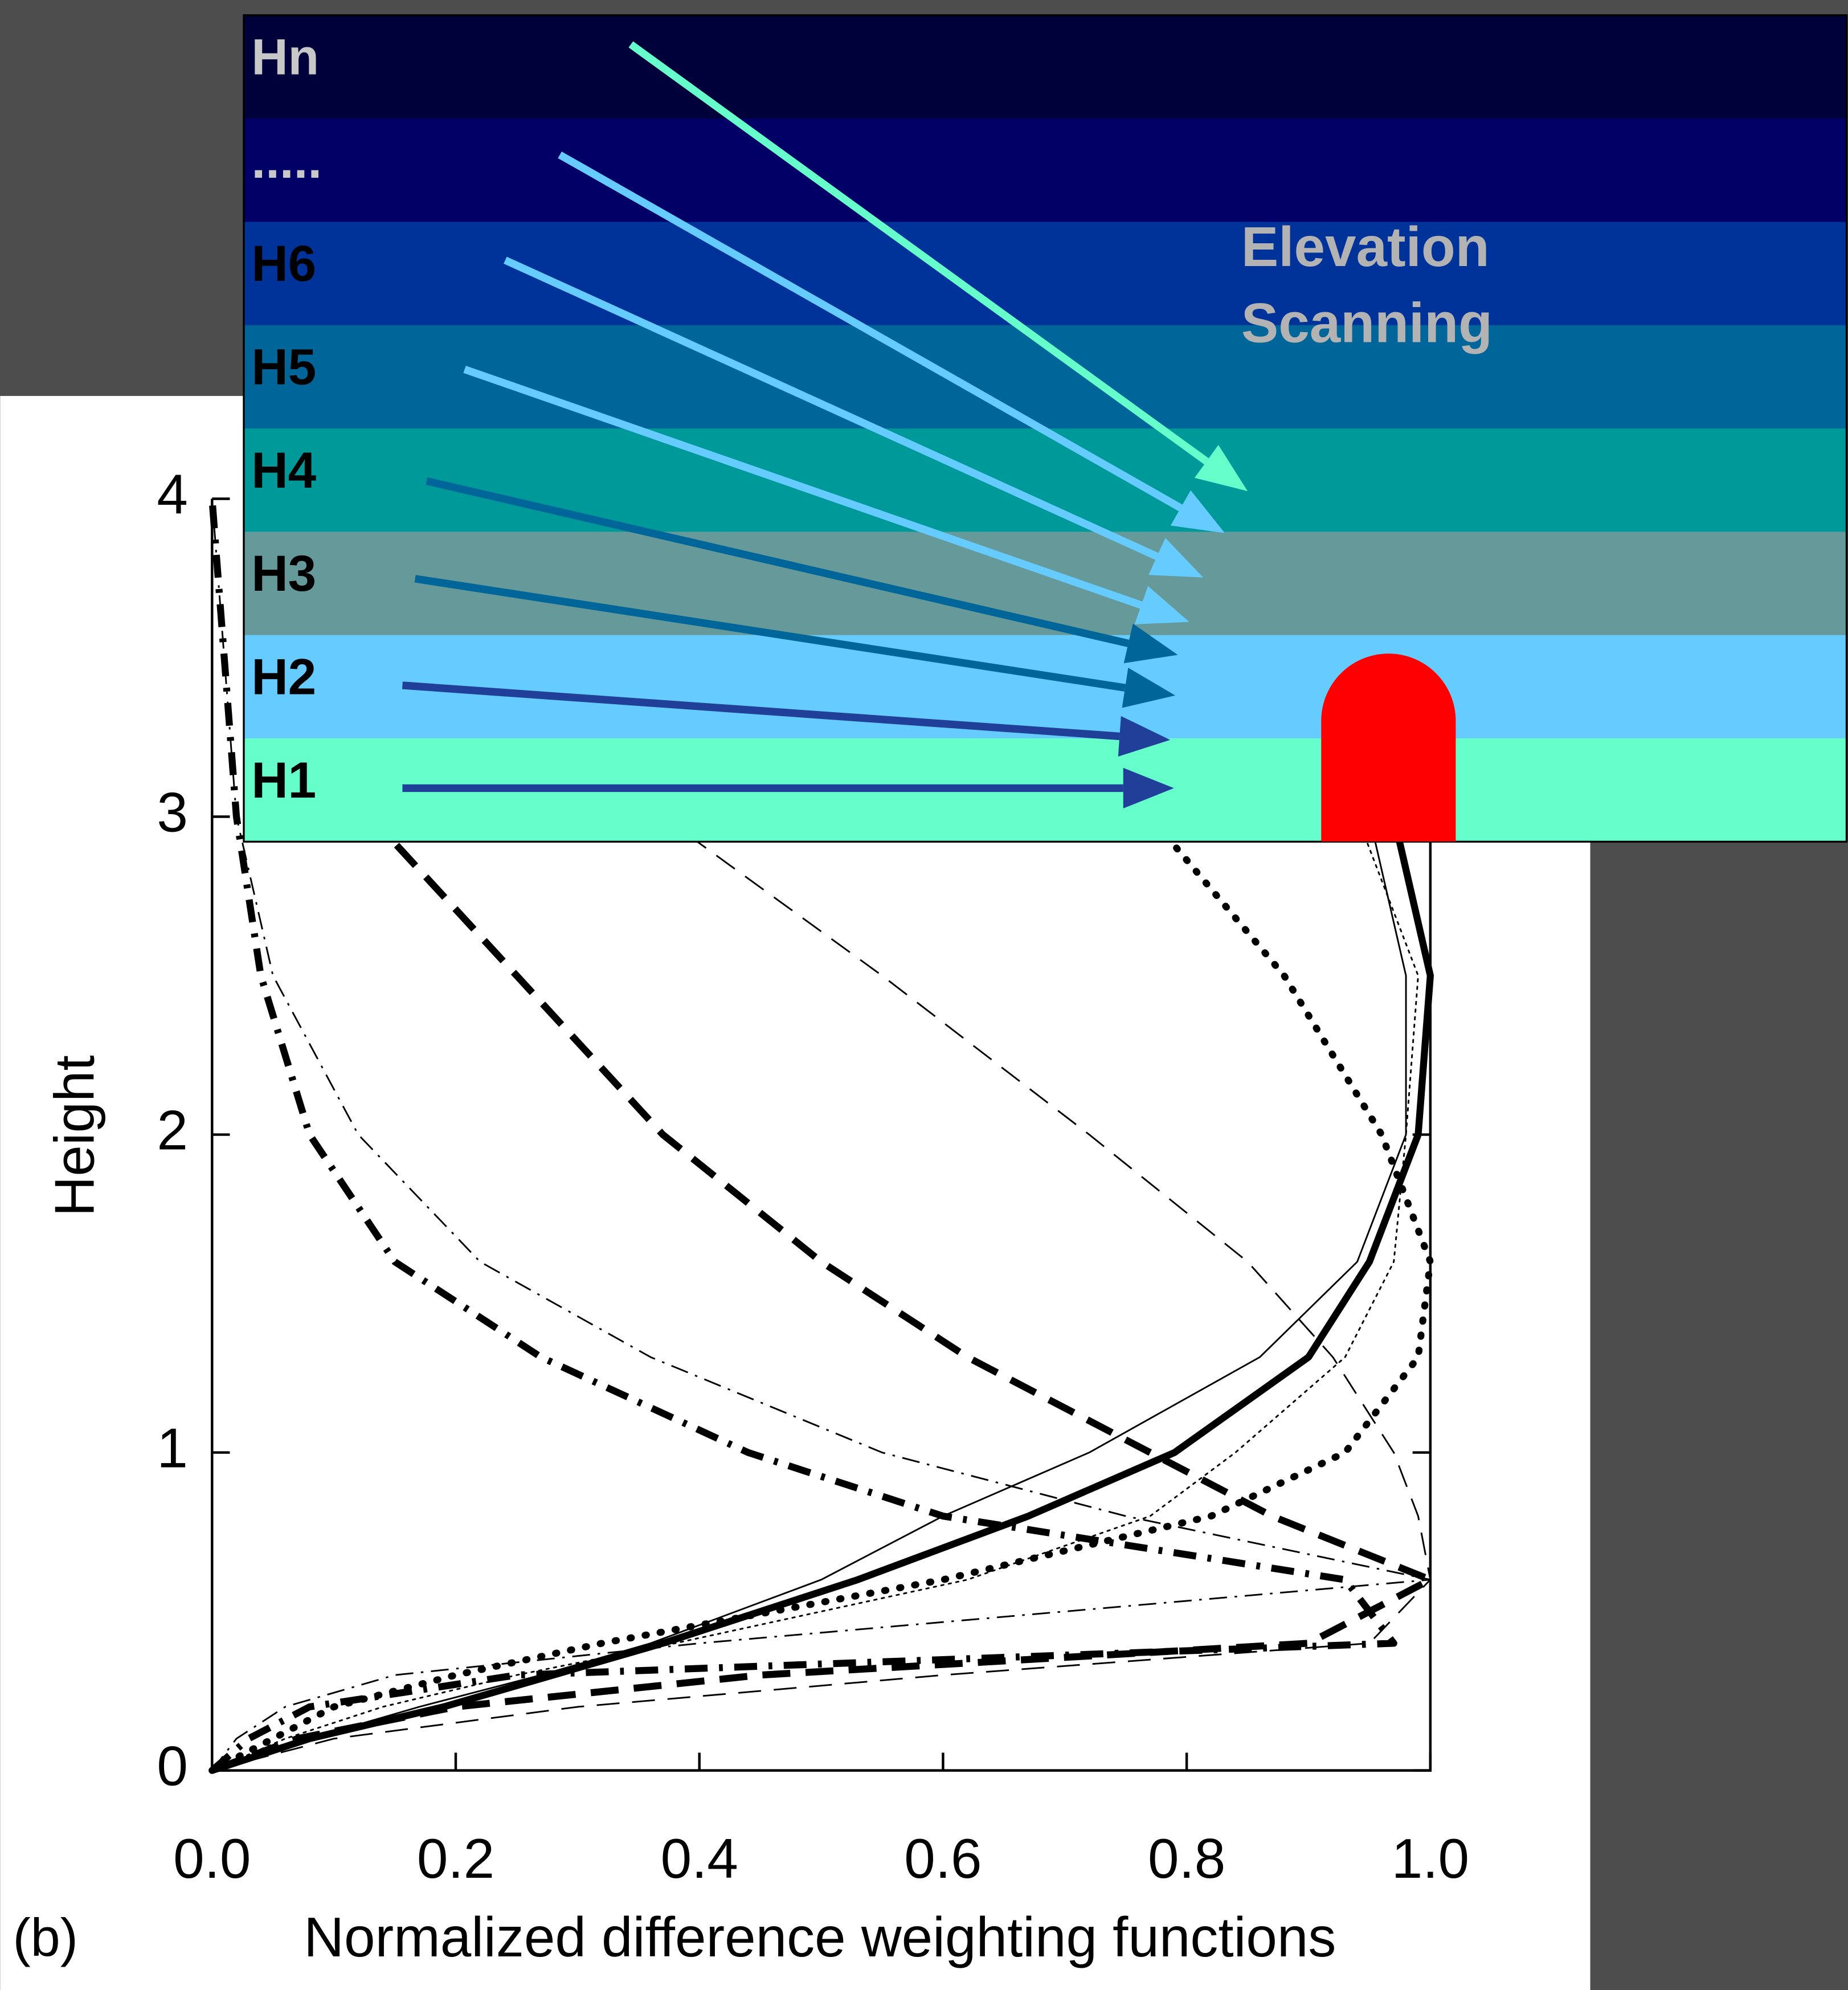  What do you see at coordinates (283, 677) in the screenshot?
I see `layer-label: H2` at bounding box center [283, 677].